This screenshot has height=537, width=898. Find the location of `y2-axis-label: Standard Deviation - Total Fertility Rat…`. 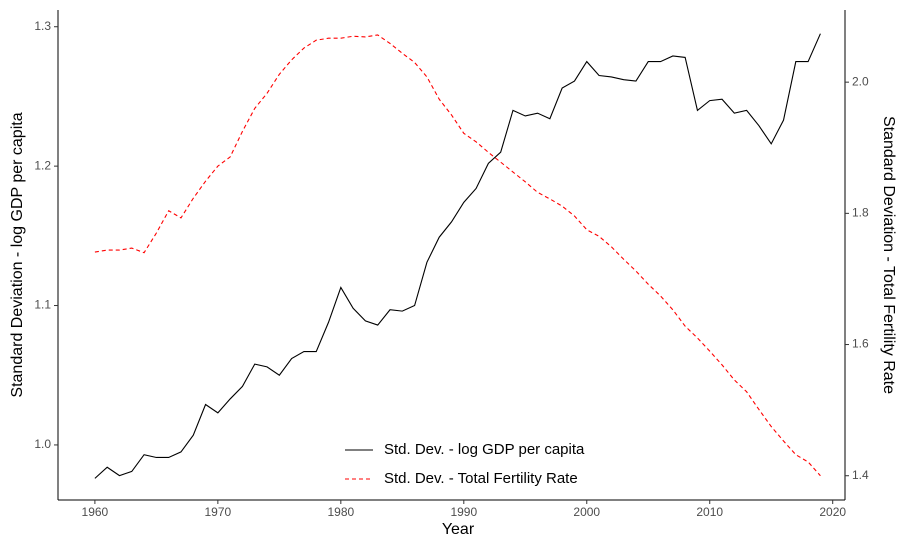

y2-axis-label: Standard Deviation - Total Fertility Rat… is located at coordinates (888, 255).